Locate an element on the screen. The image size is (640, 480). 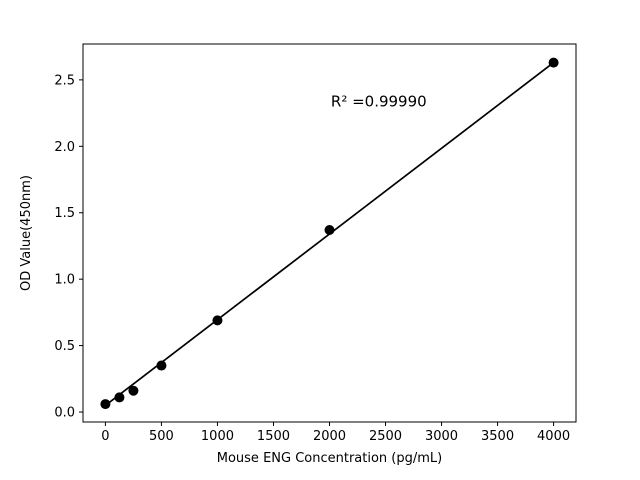
x-tick-label: 4000 is located at coordinates (553, 436).